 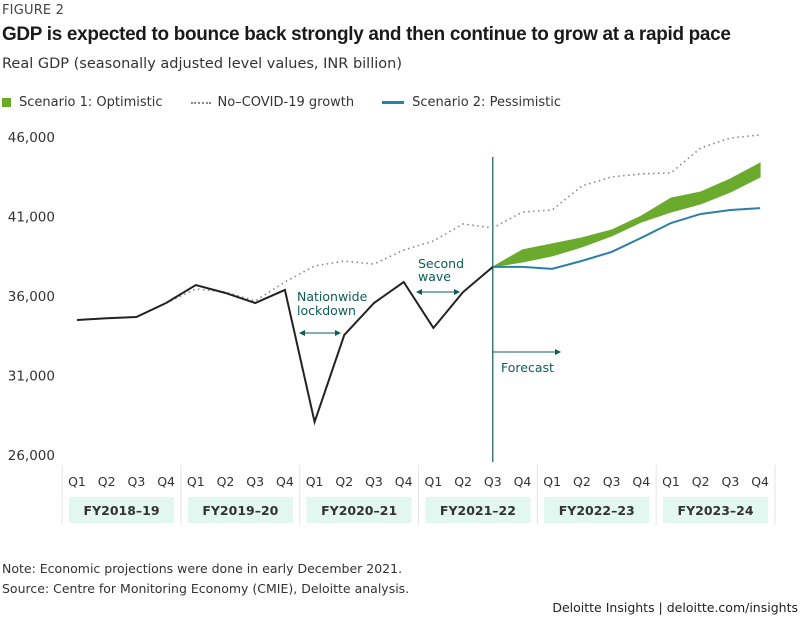 What do you see at coordinates (626, 238) in the screenshot?
I see `pessimistic-line` at bounding box center [626, 238].